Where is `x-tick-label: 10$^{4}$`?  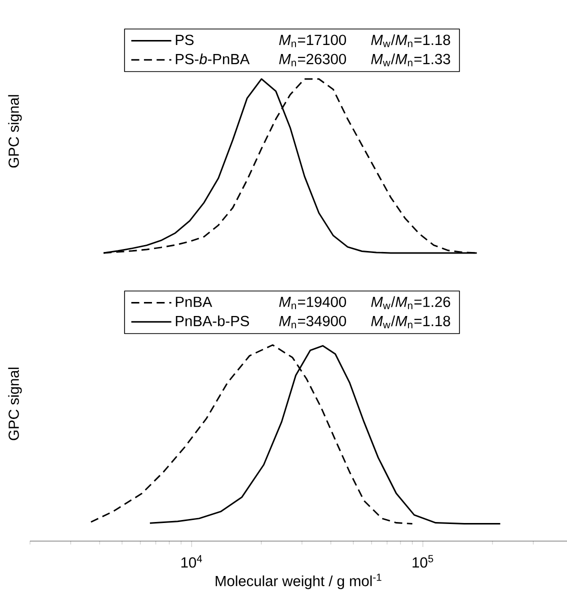
x-tick-label: 10$^{4}$ is located at coordinates (191, 561).